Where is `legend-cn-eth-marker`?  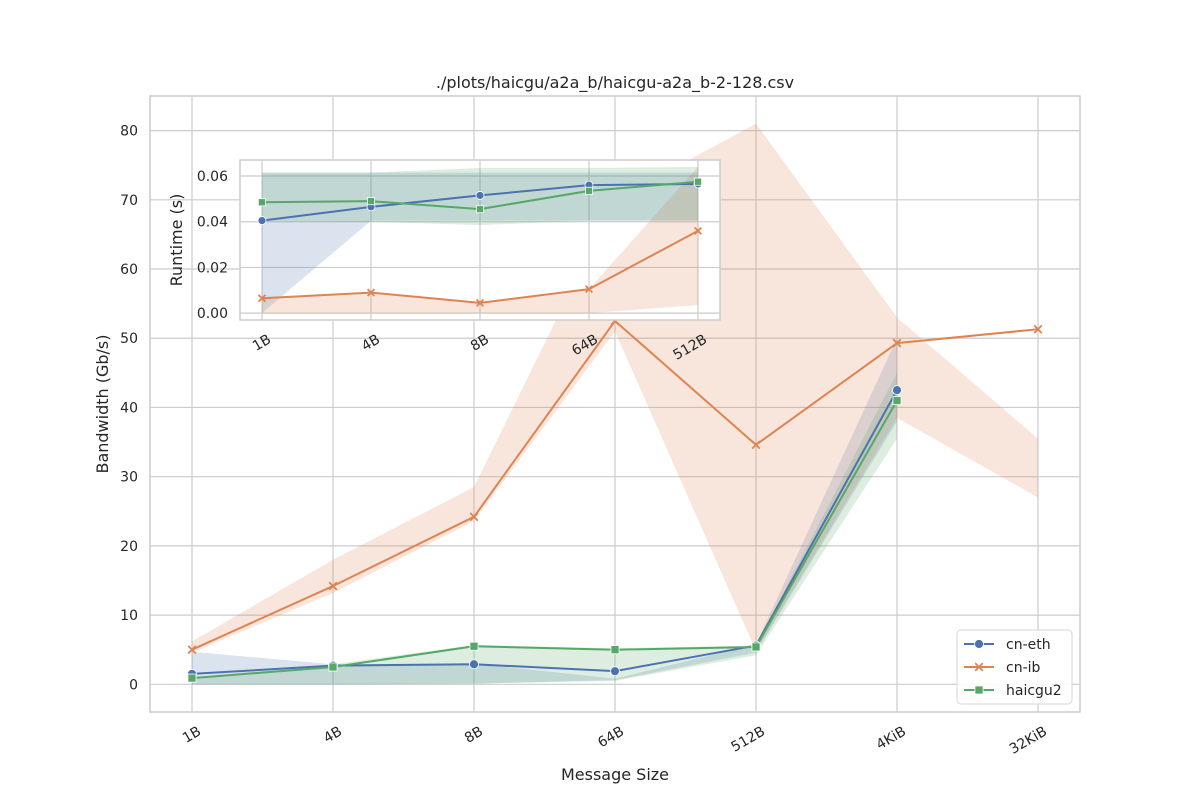
legend-cn-eth-marker is located at coordinates (979, 644).